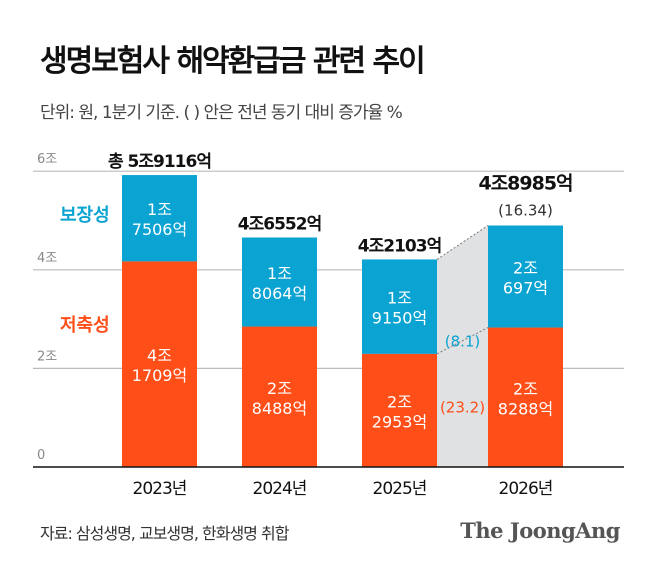 The image size is (658, 574). Describe the element at coordinates (525, 211) in the screenshot. I see `total-growth-label: (16.34)` at that location.